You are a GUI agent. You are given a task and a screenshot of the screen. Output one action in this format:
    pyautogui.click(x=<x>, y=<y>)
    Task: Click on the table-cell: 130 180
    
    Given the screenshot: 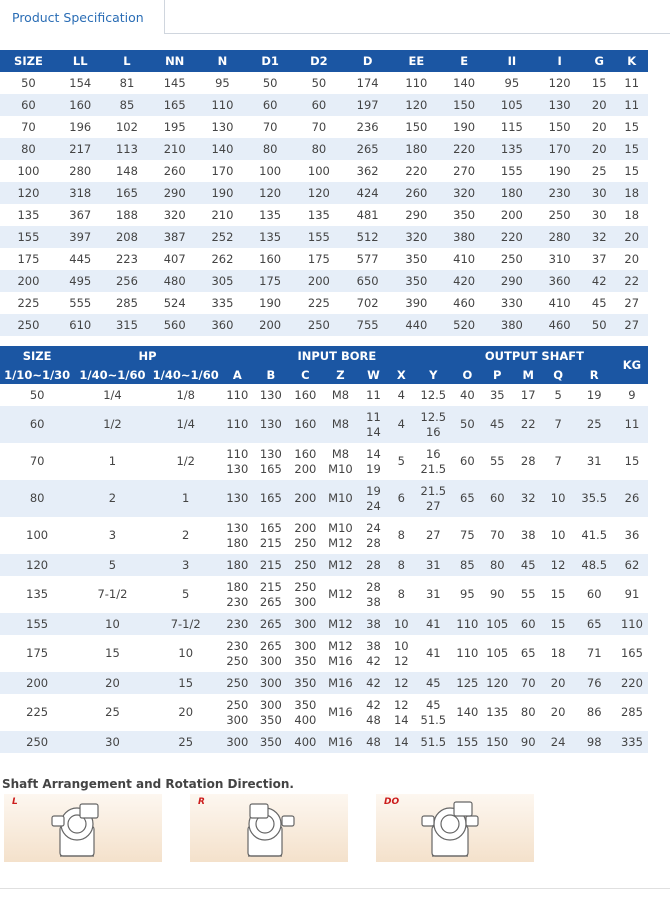 What is the action you would take?
    pyautogui.click(x=237, y=535)
    